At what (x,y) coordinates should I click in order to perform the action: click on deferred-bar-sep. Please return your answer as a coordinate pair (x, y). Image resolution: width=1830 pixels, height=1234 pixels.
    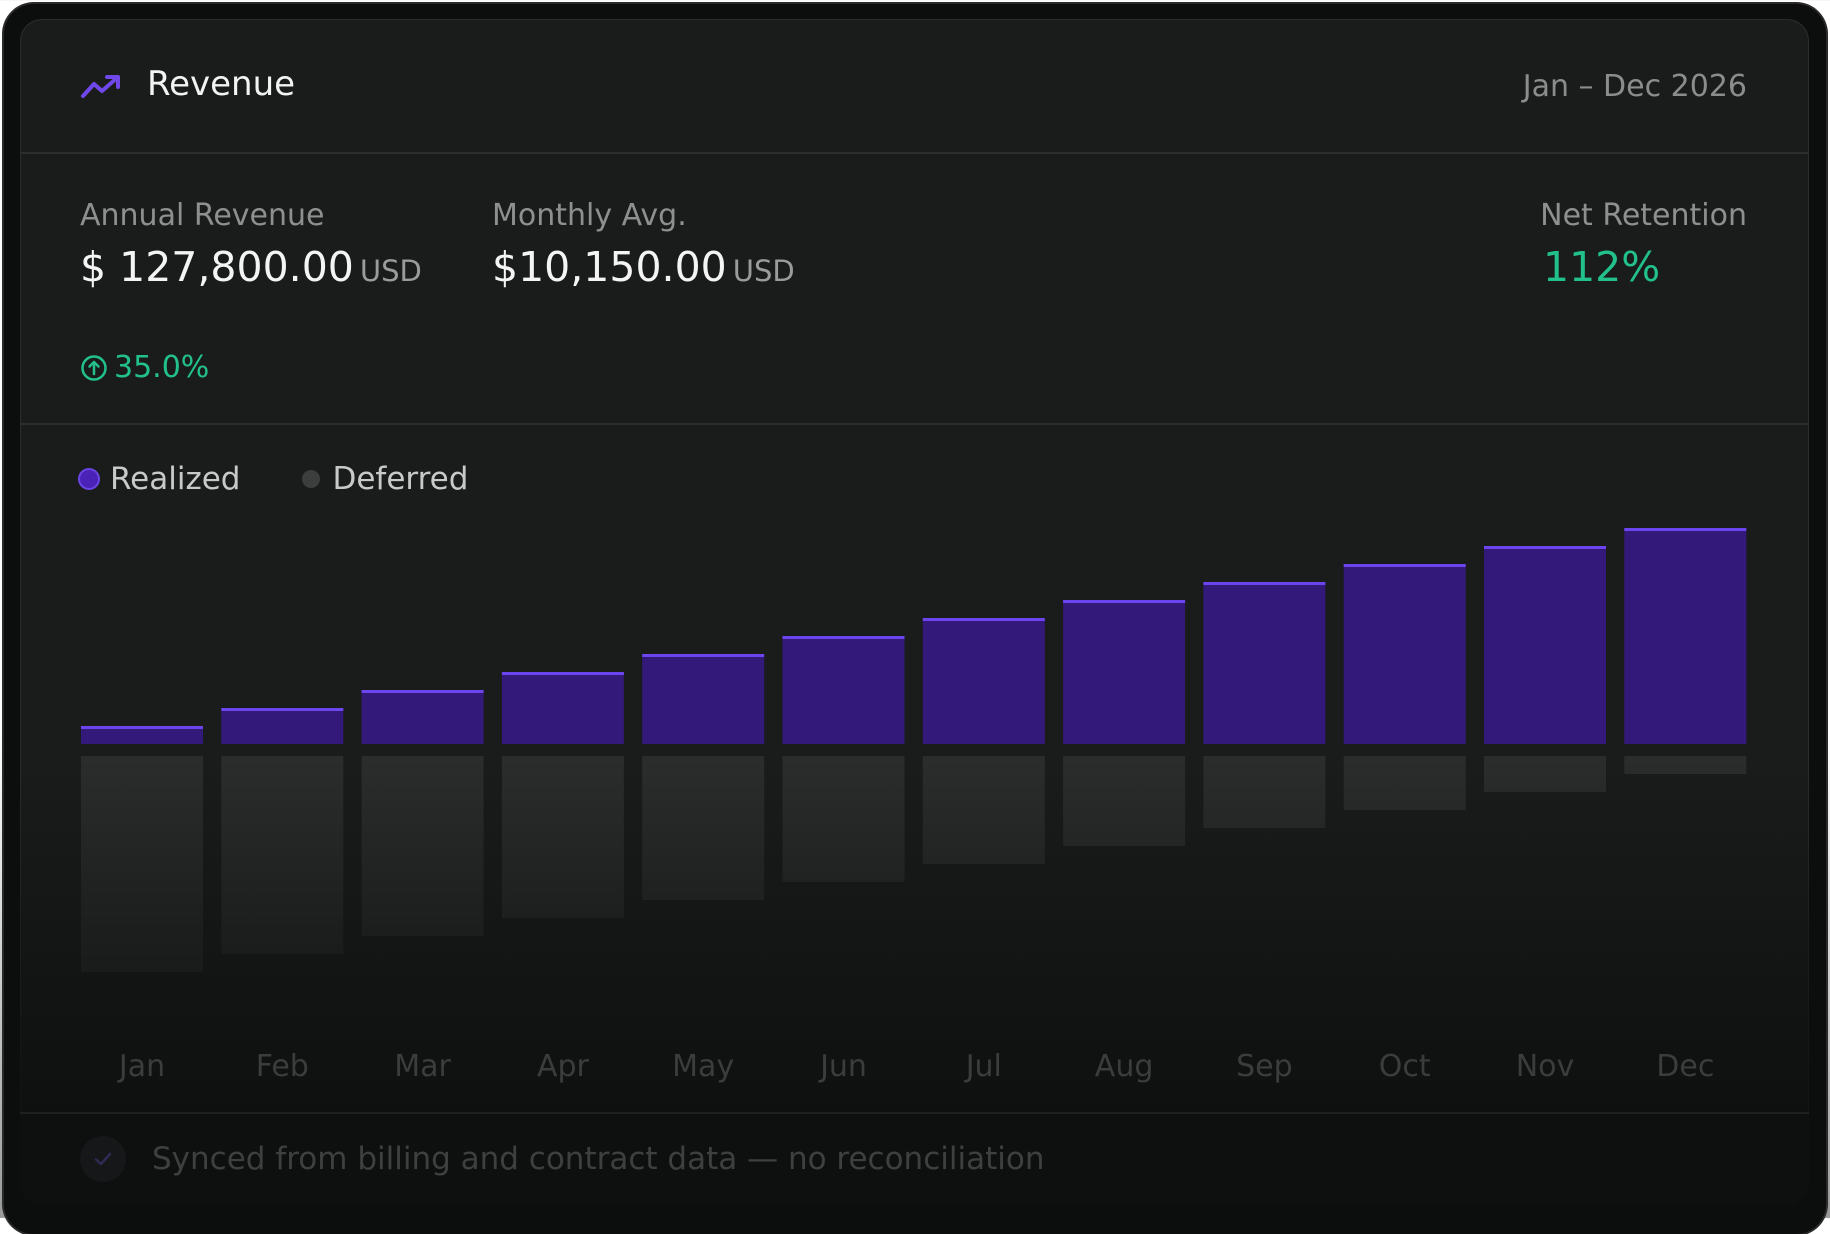
    Looking at the image, I should click on (1264, 792).